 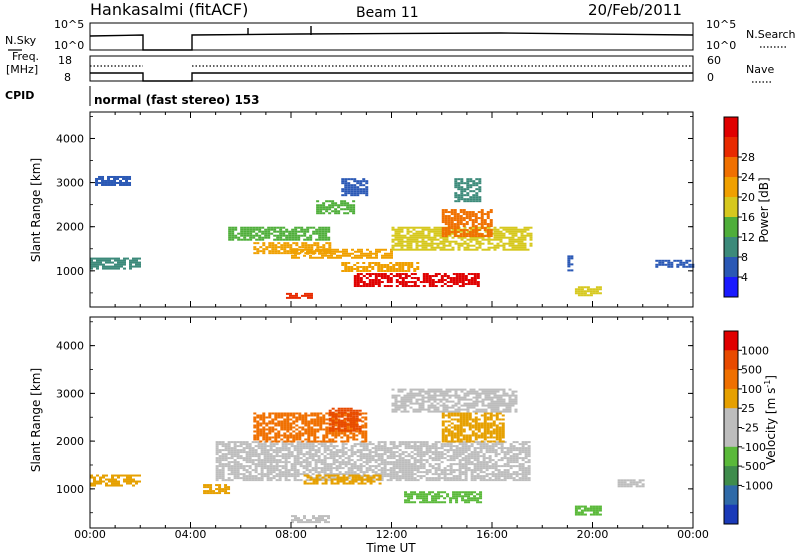 What do you see at coordinates (757, 485) in the screenshot?
I see `velocity-colorbar-tick: -1000` at bounding box center [757, 485].